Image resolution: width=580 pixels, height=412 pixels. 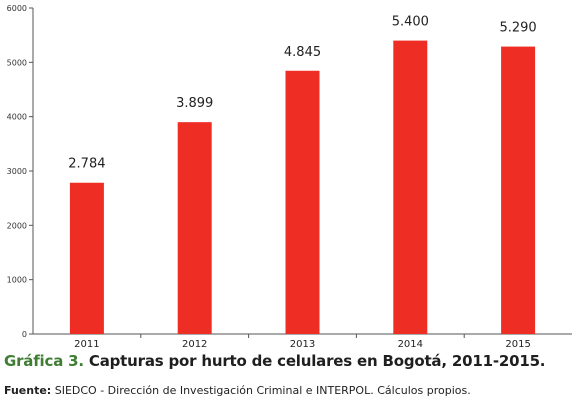 I want to click on bar-2015, so click(x=518, y=190).